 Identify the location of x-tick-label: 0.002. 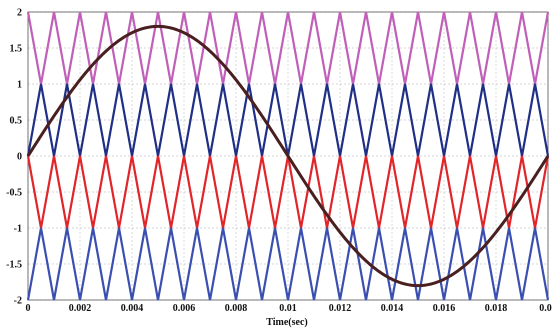
(80, 308).